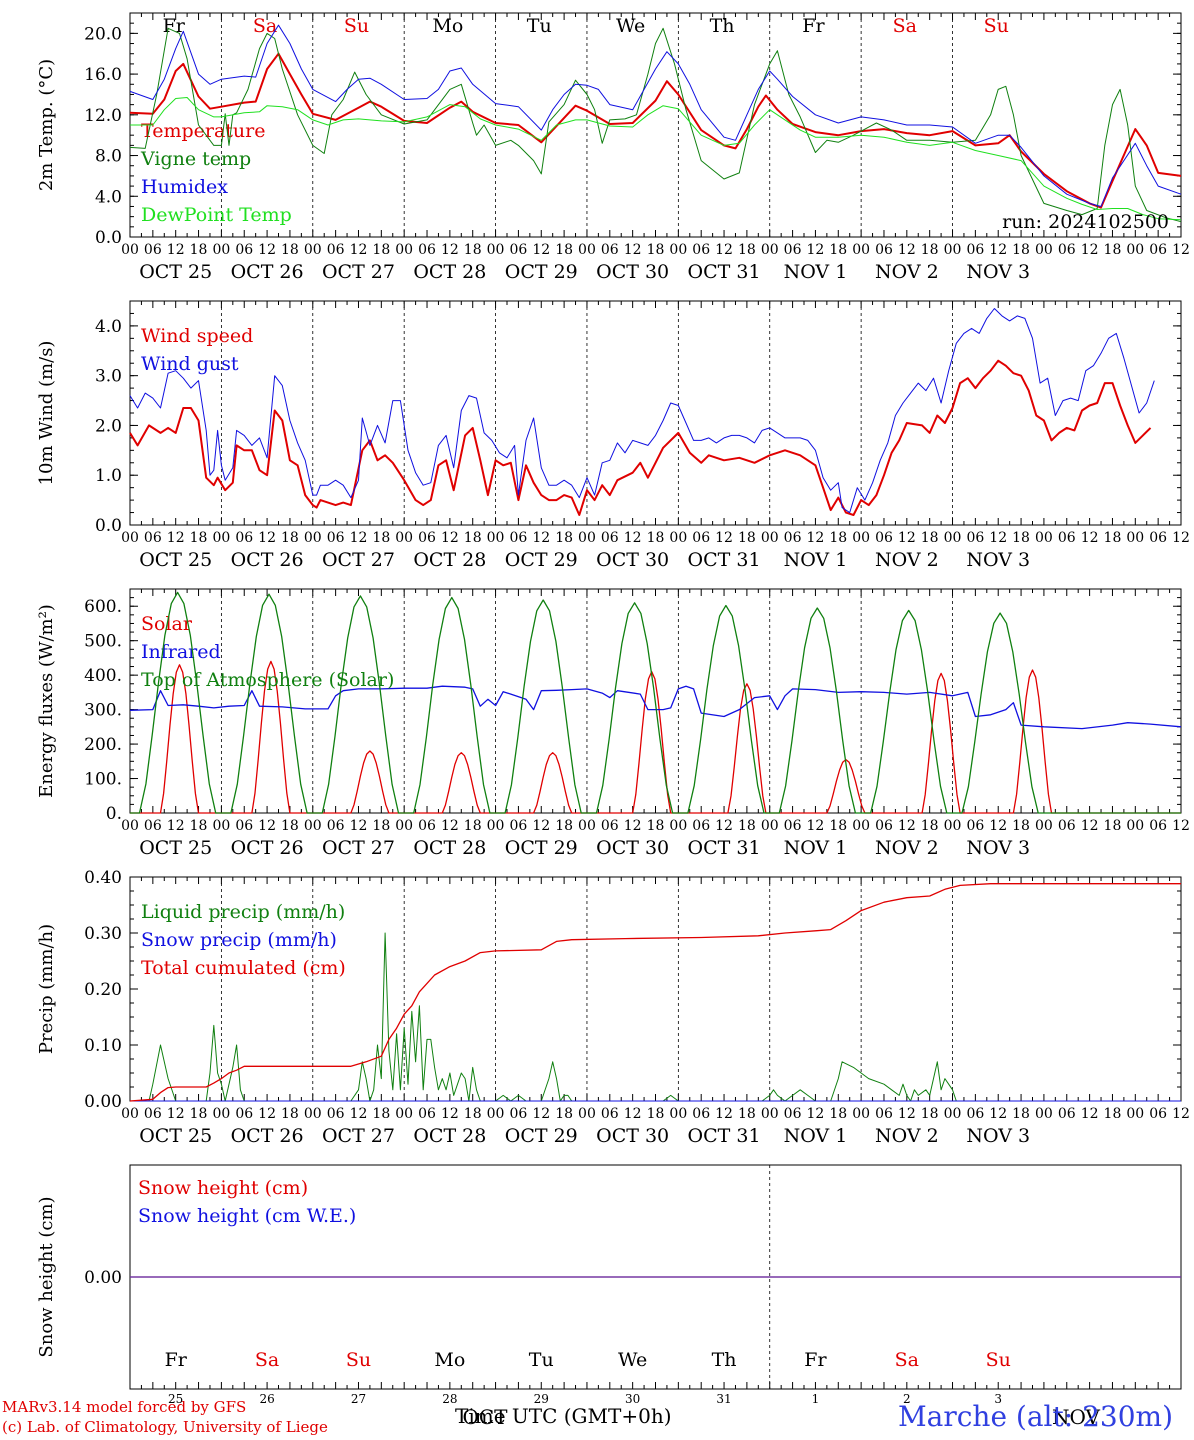 This screenshot has height=1440, width=1194. What do you see at coordinates (103, 642) in the screenshot?
I see `y-tick-label: 500.` at bounding box center [103, 642].